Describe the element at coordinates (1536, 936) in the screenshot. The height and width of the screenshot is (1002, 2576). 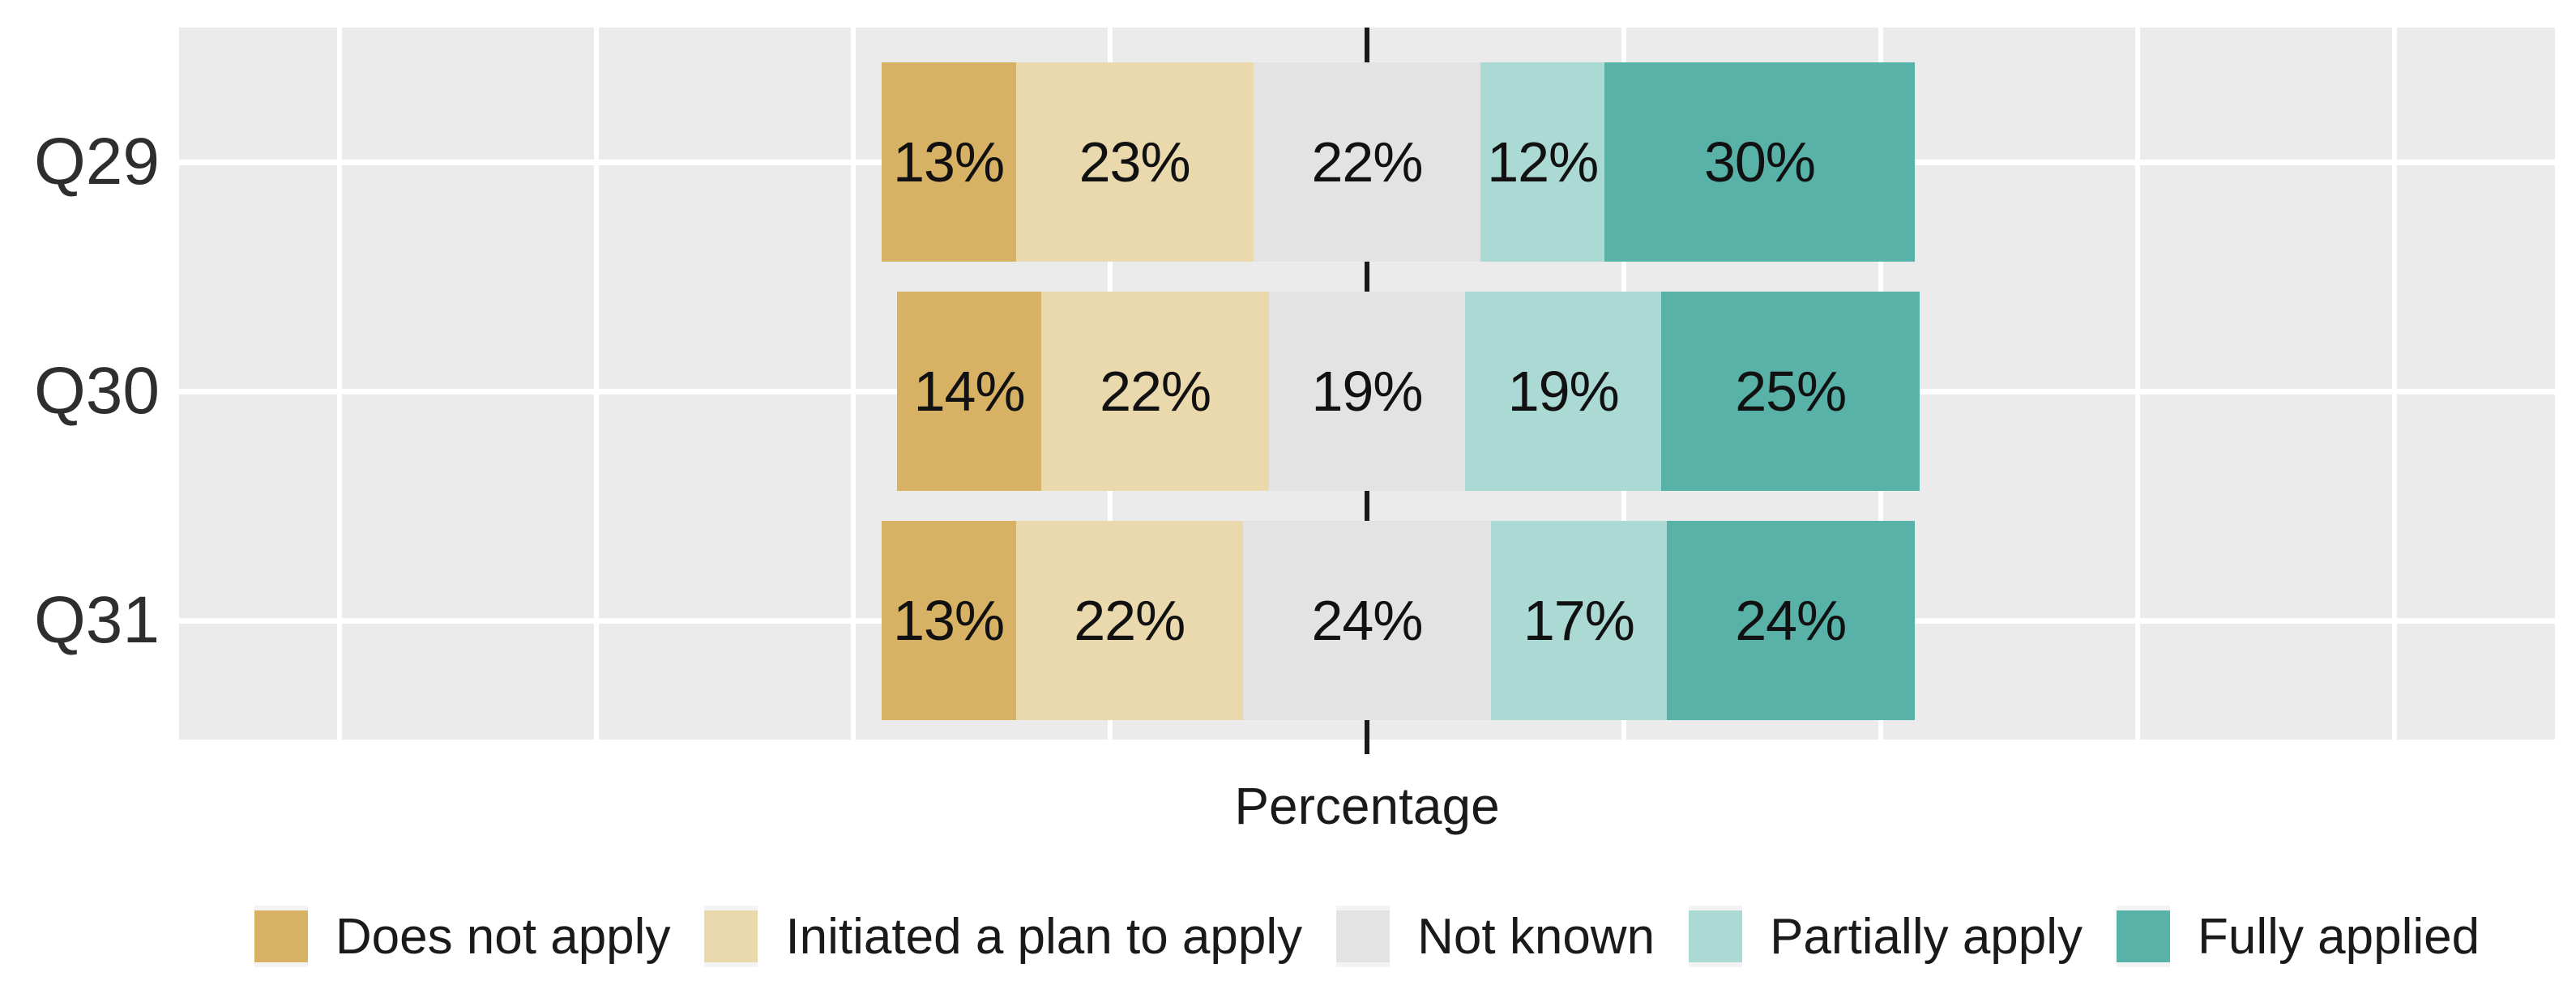
I see `legend-label: Not known` at that location.